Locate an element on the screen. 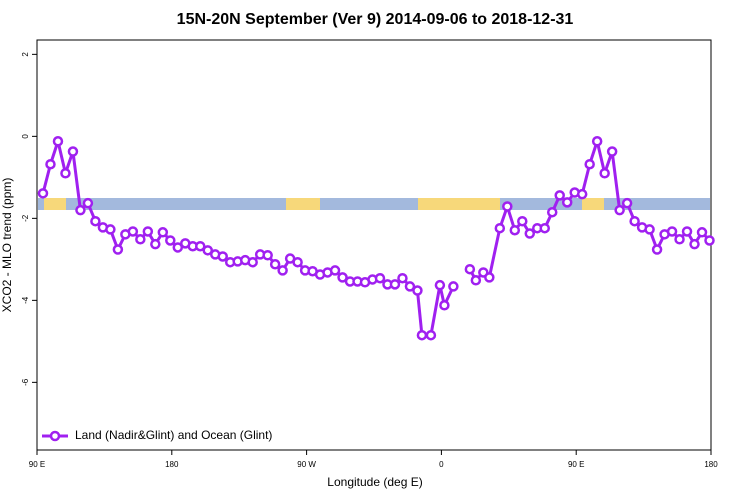 The width and height of the screenshot is (750, 500). ocean-strip is located at coordinates (374, 204).